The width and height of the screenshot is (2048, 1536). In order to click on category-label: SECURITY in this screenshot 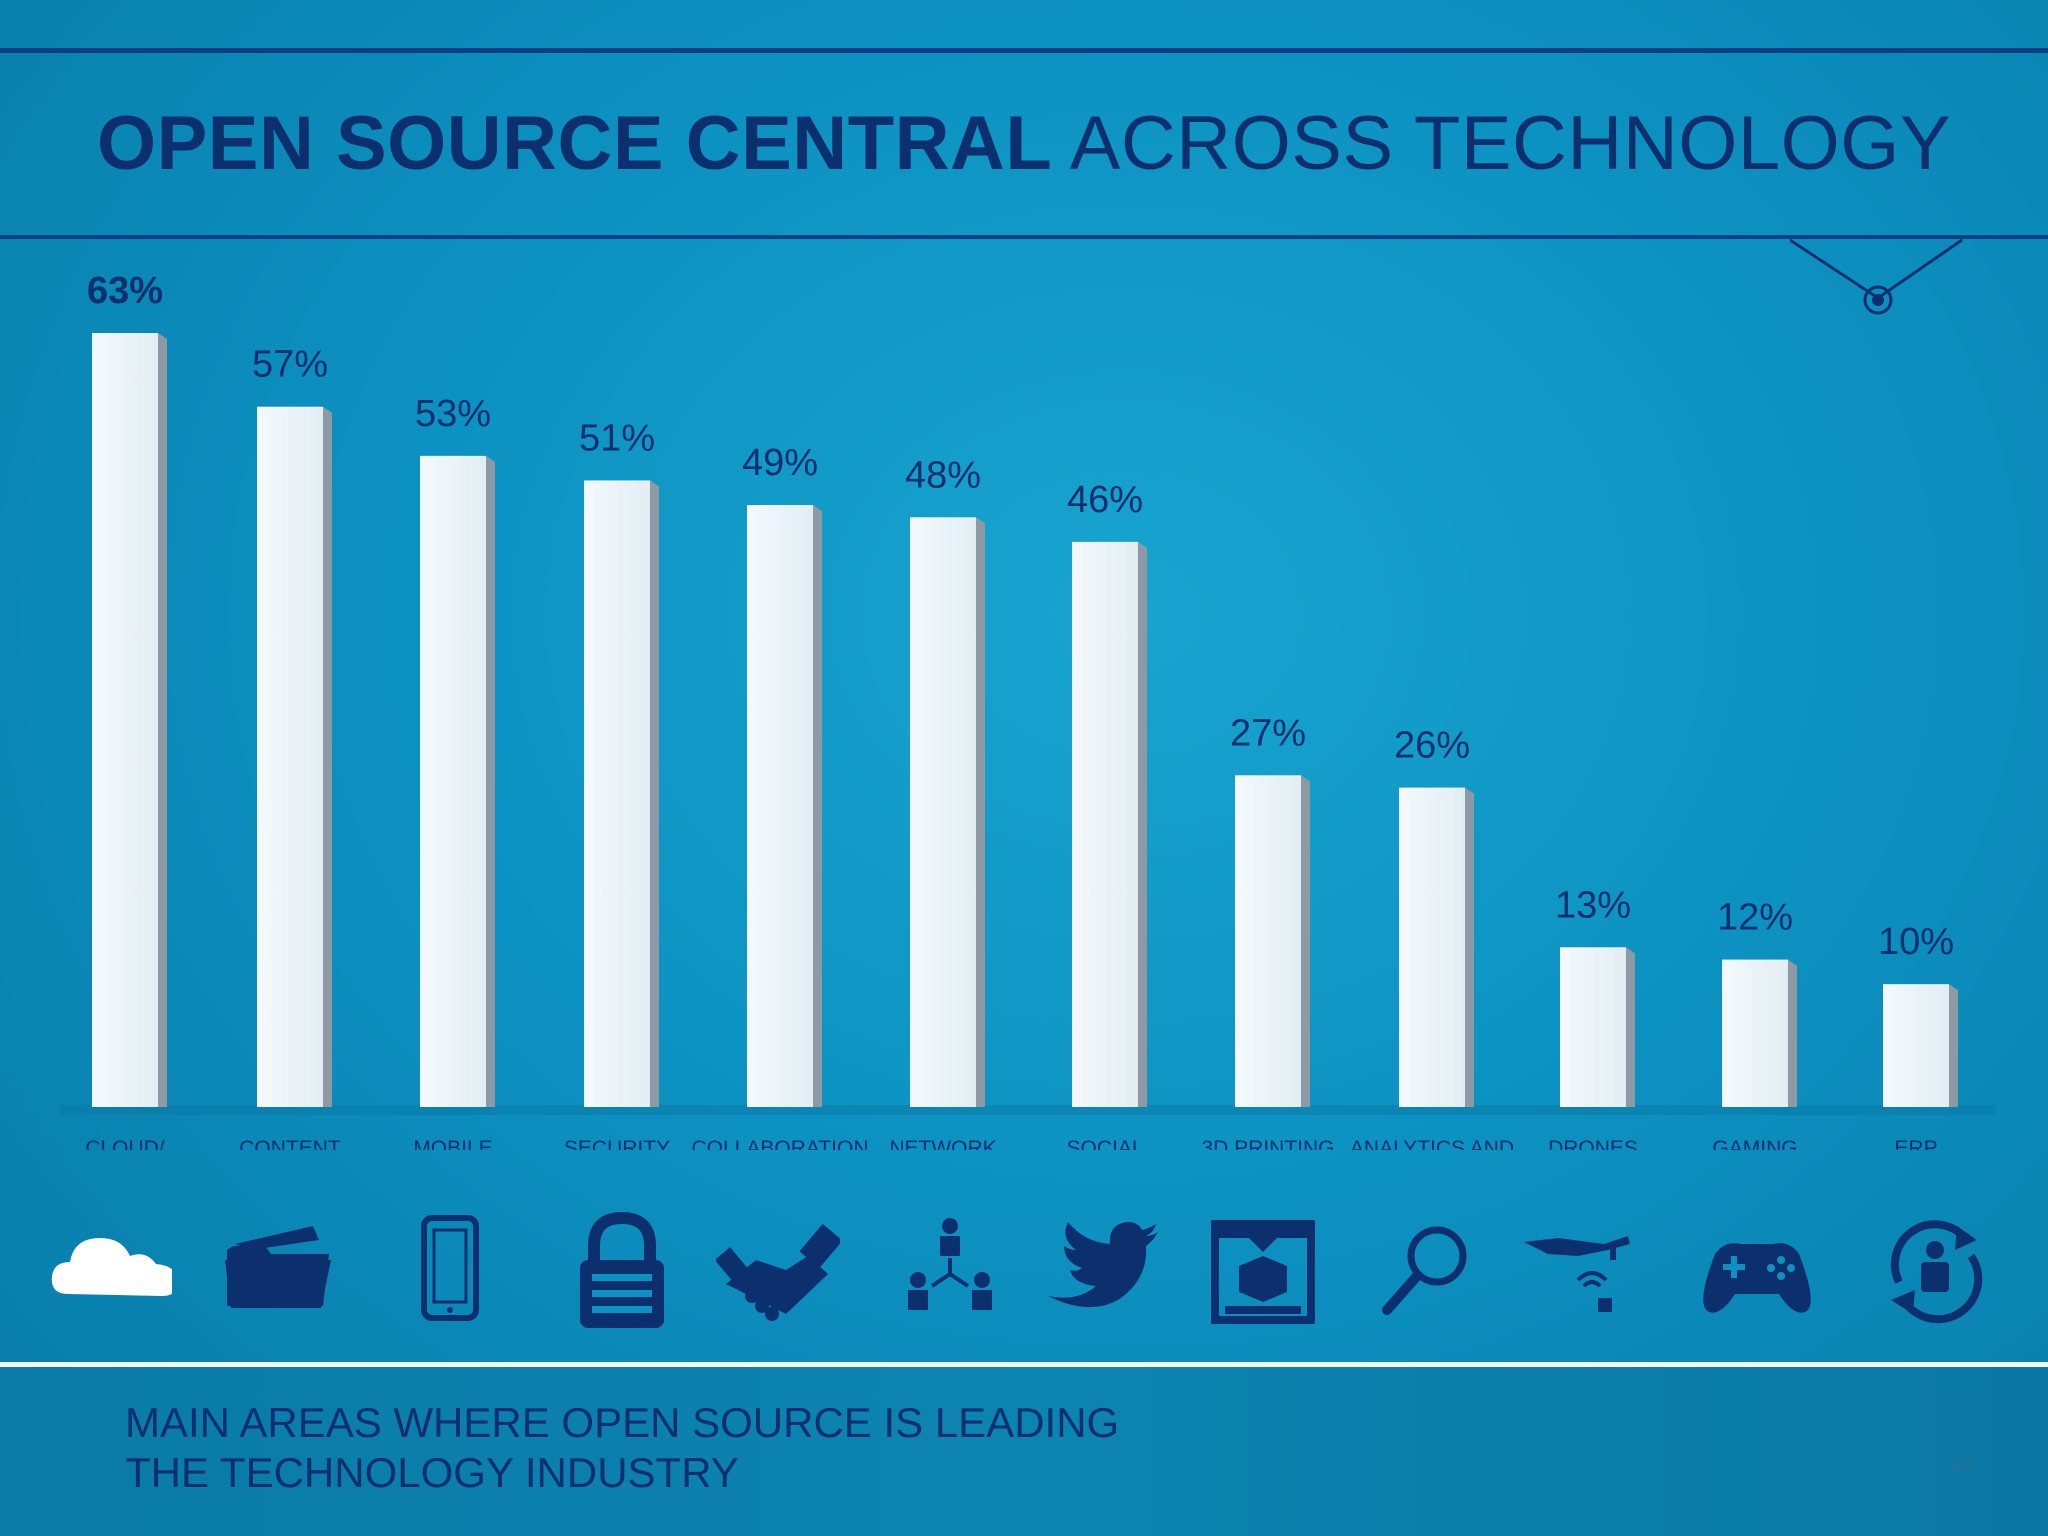, I will do `click(617, 1143)`.